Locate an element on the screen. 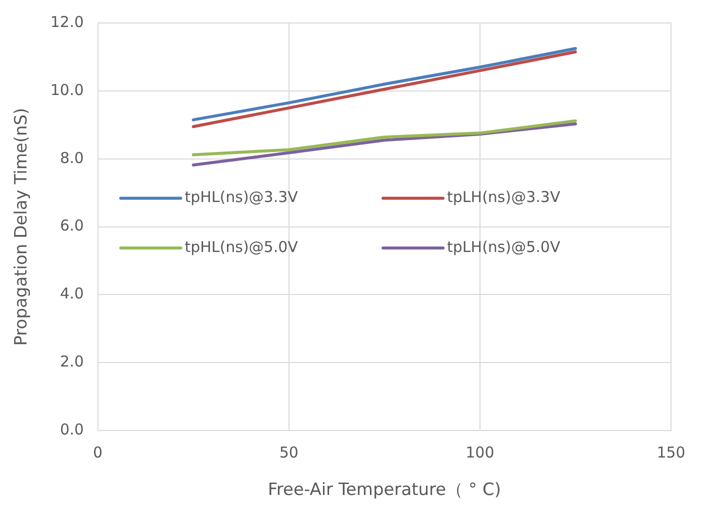 The image size is (711, 513). legend-label: tpLH(ns)@3.3V is located at coordinates (504, 197).